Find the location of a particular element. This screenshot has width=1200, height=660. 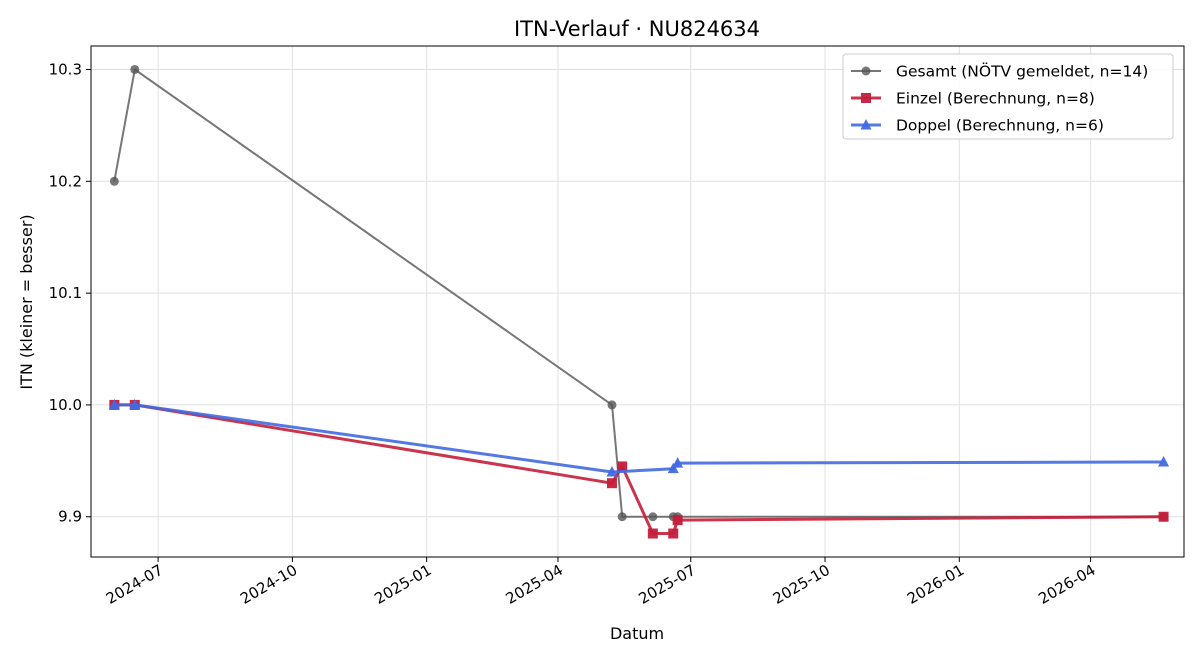

x-tick-label: 2025-01 is located at coordinates (402, 584).